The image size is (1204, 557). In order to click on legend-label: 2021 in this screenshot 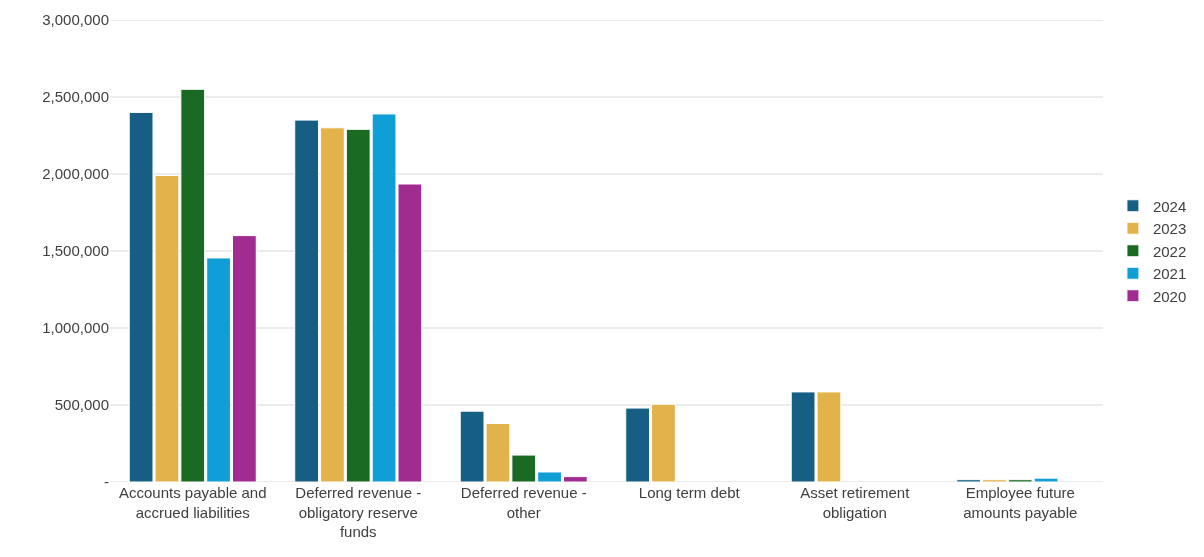, I will do `click(1169, 274)`.